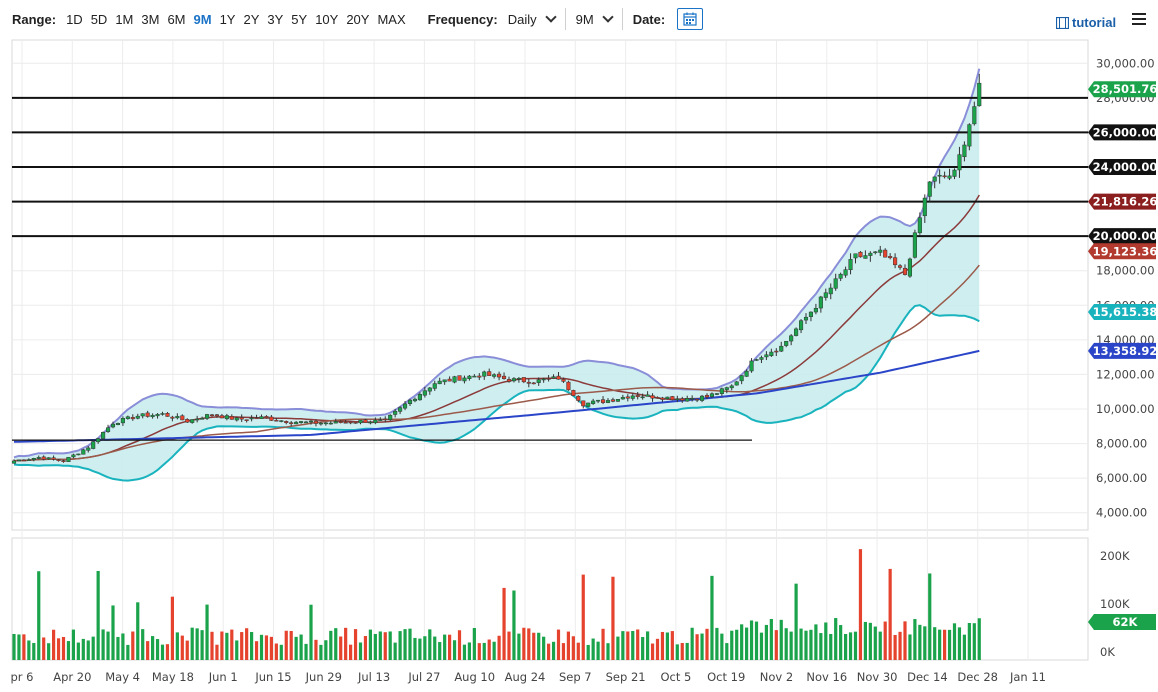 The image size is (1158, 692). I want to click on range-button-3y: 3Y, so click(275, 19).